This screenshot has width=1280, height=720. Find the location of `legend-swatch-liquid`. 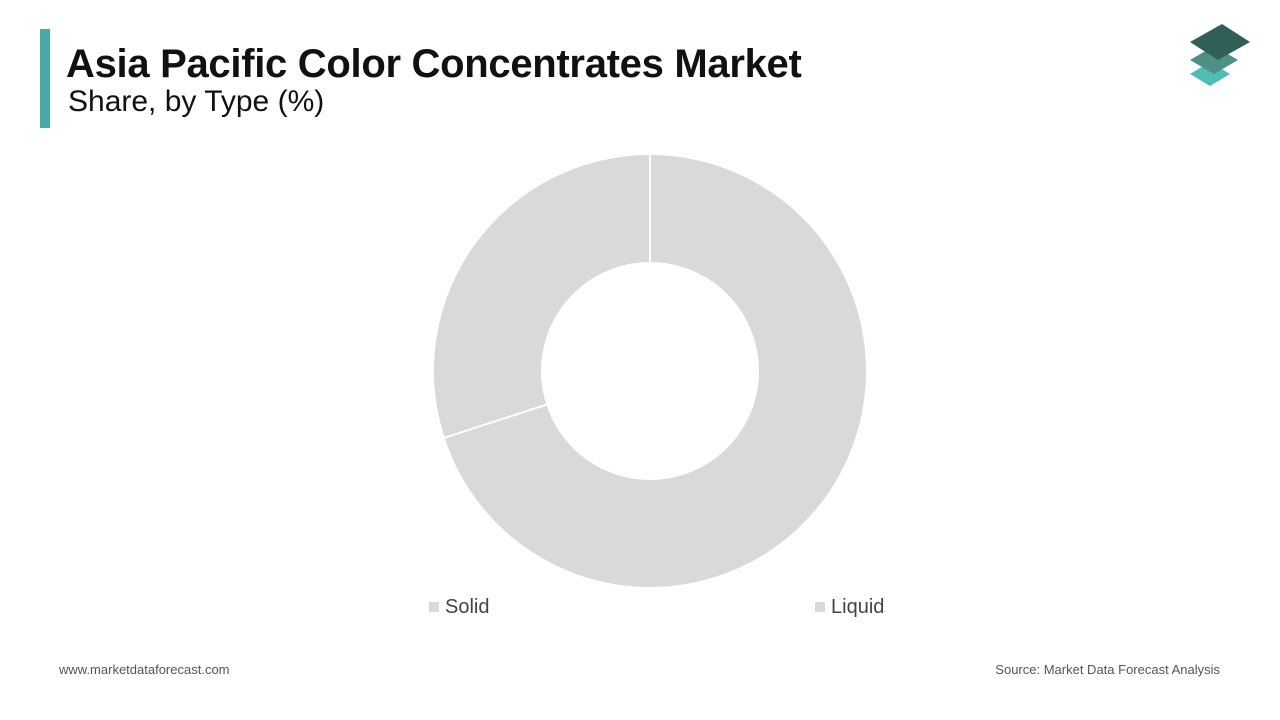

legend-swatch-liquid is located at coordinates (820, 607).